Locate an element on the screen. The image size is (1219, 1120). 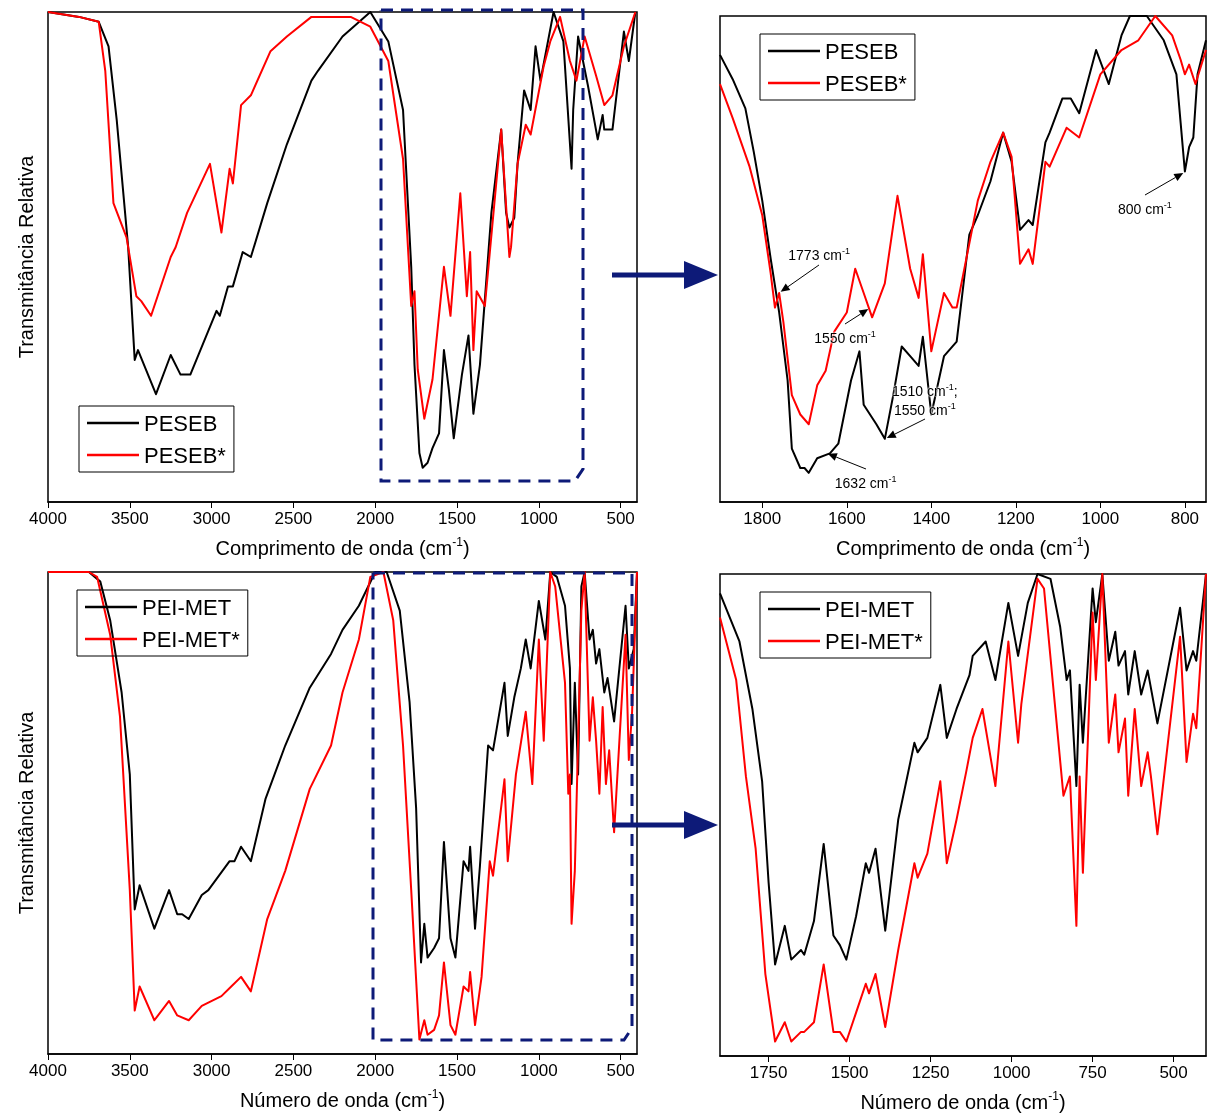
x-tick-label: 750 is located at coordinates (1092, 1072).